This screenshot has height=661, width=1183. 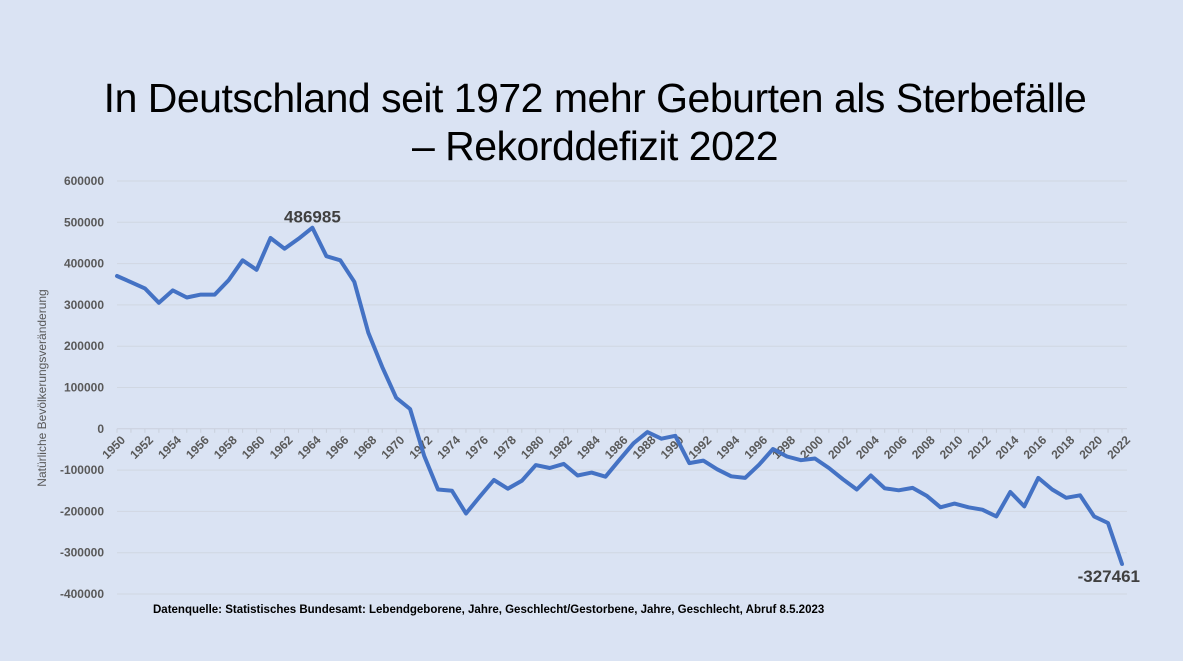 I want to click on y-tick-label: 300000, so click(x=84, y=305).